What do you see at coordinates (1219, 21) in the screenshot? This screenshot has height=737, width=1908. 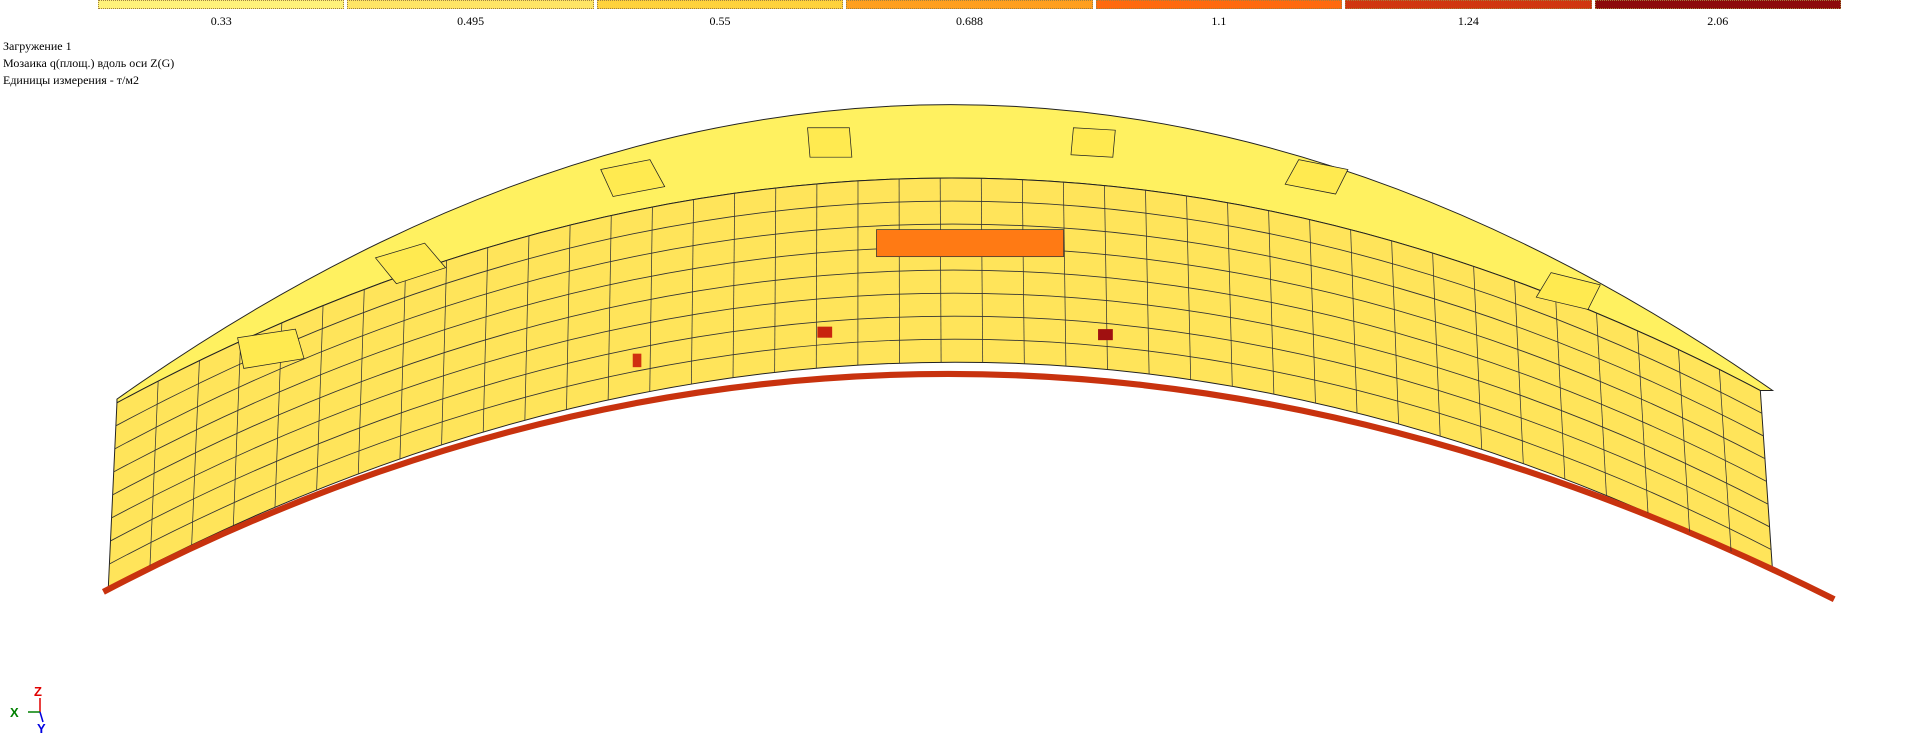 I see `legend-label: 1.1` at bounding box center [1219, 21].